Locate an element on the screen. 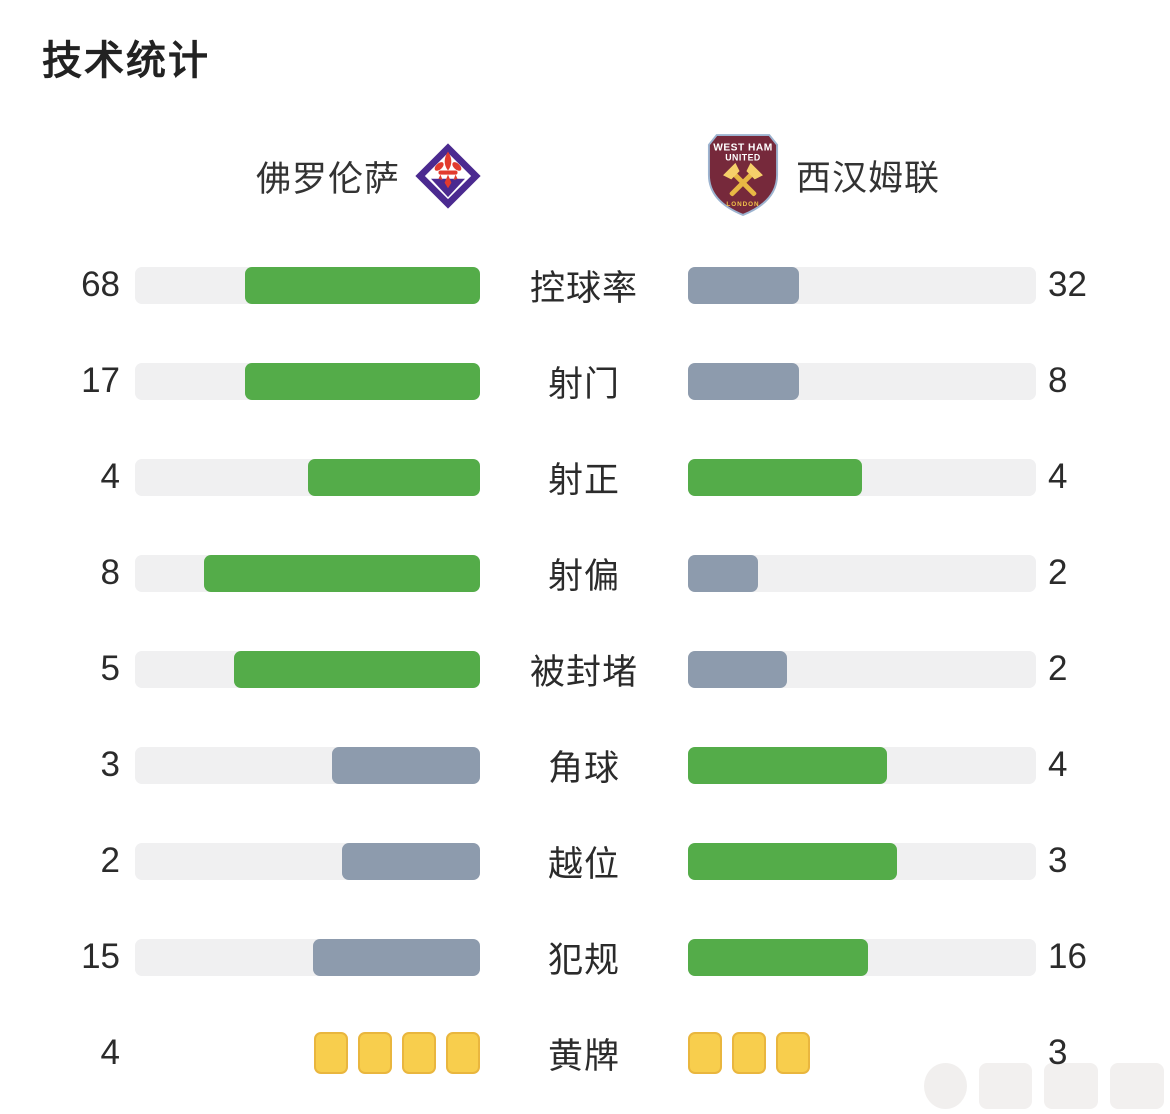  crest-text-mid: UNITED is located at coordinates (743, 157).